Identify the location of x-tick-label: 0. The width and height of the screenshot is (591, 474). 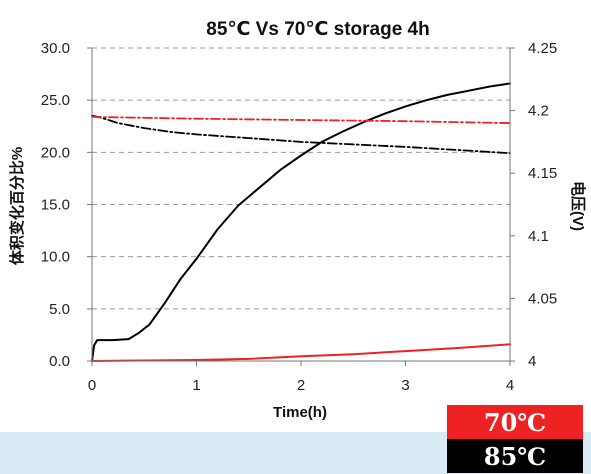
(92, 385).